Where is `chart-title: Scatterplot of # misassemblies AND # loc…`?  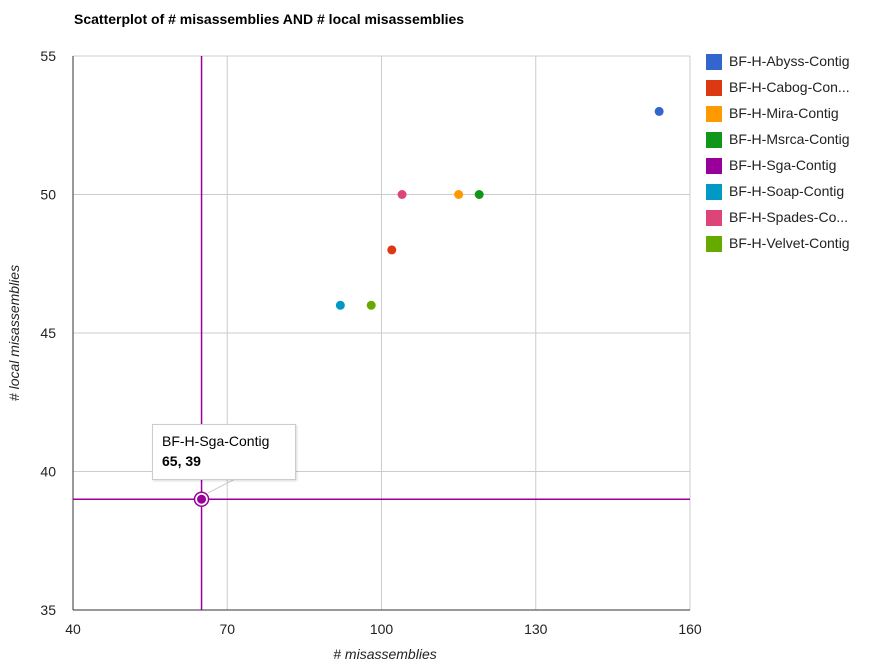
chart-title: Scatterplot of # misassemblies AND # loc… is located at coordinates (269, 19).